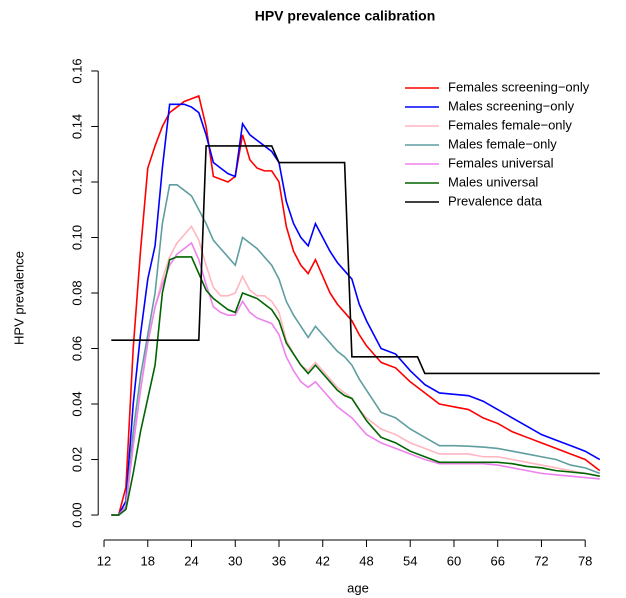 The height and width of the screenshot is (598, 626). Describe the element at coordinates (77, 292) in the screenshot. I see `y-tick-label: 0.08` at that location.